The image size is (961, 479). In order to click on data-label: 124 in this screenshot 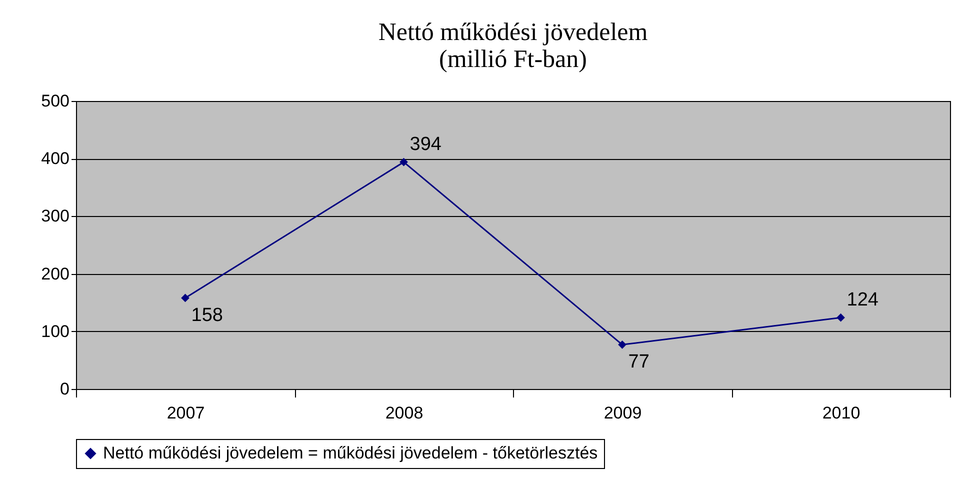, I will do `click(862, 300)`.